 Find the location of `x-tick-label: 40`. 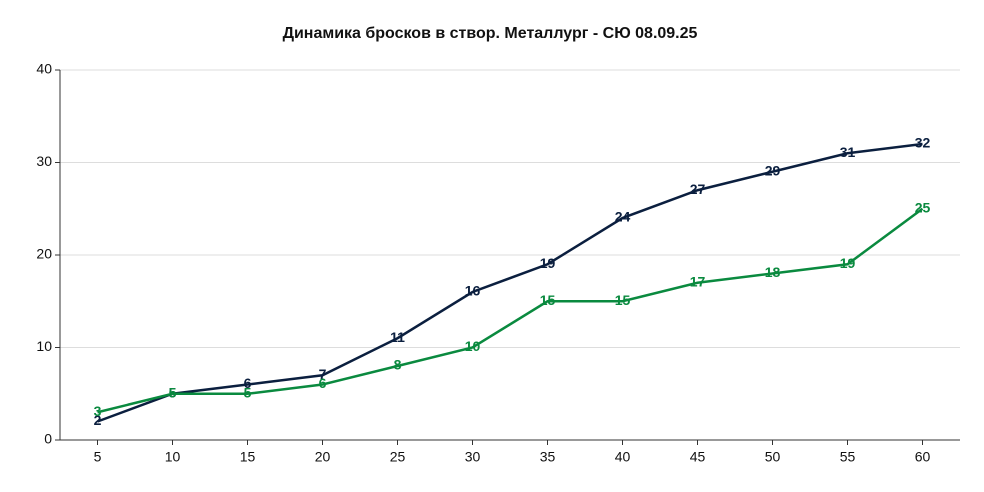

x-tick-label: 40 is located at coordinates (623, 457).